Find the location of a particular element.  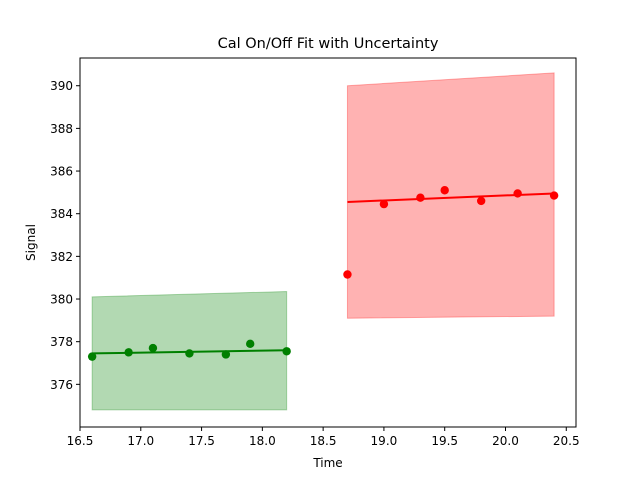

x-tick-label: 19.5 is located at coordinates (444, 441).